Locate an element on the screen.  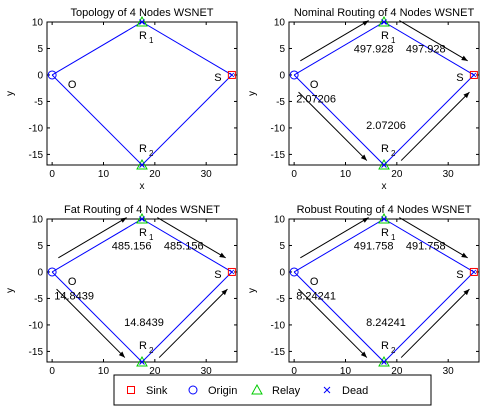
legend-label: Dead is located at coordinates (355, 391).